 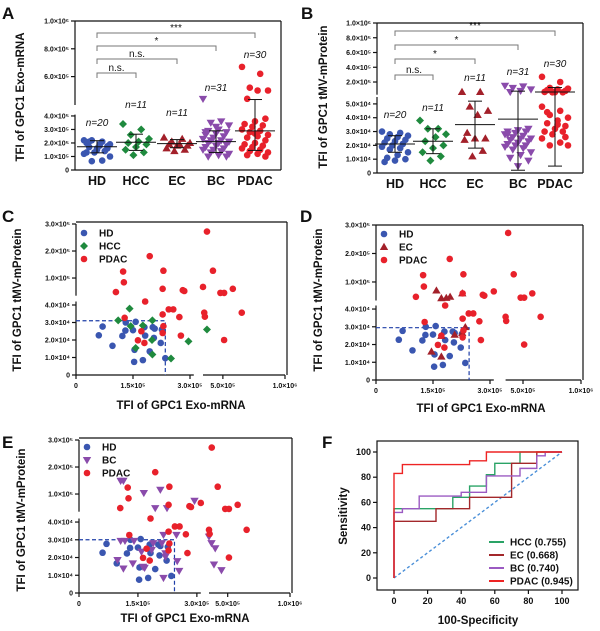 What do you see at coordinates (113, 260) in the screenshot?
I see `legend-label: PDAC` at bounding box center [113, 260].